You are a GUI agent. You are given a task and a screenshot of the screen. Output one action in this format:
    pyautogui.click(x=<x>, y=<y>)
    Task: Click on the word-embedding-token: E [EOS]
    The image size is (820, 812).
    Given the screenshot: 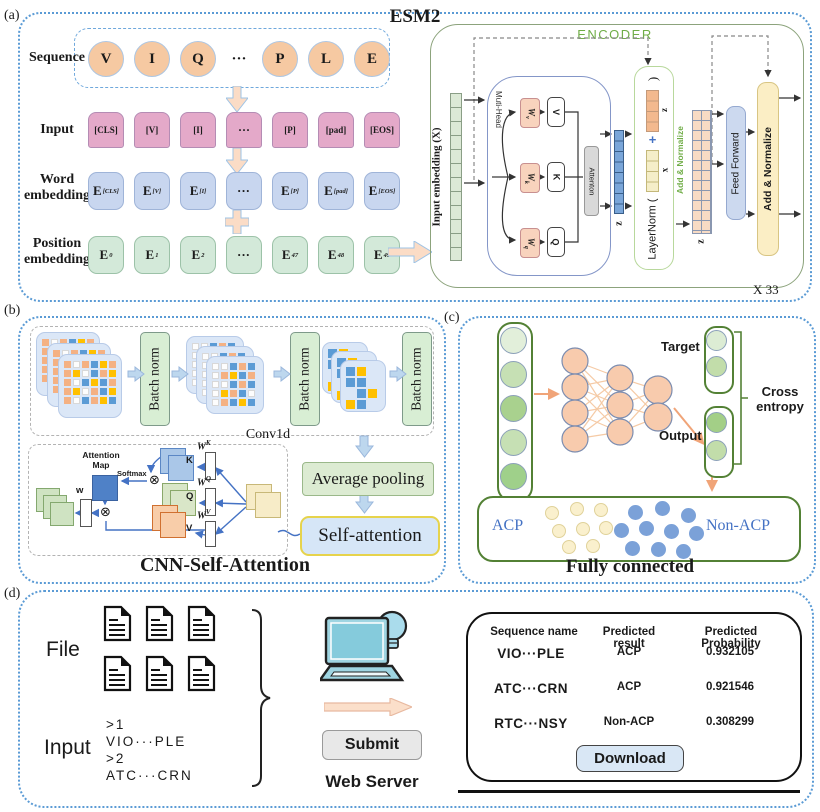 What is the action you would take?
    pyautogui.click(x=382, y=191)
    